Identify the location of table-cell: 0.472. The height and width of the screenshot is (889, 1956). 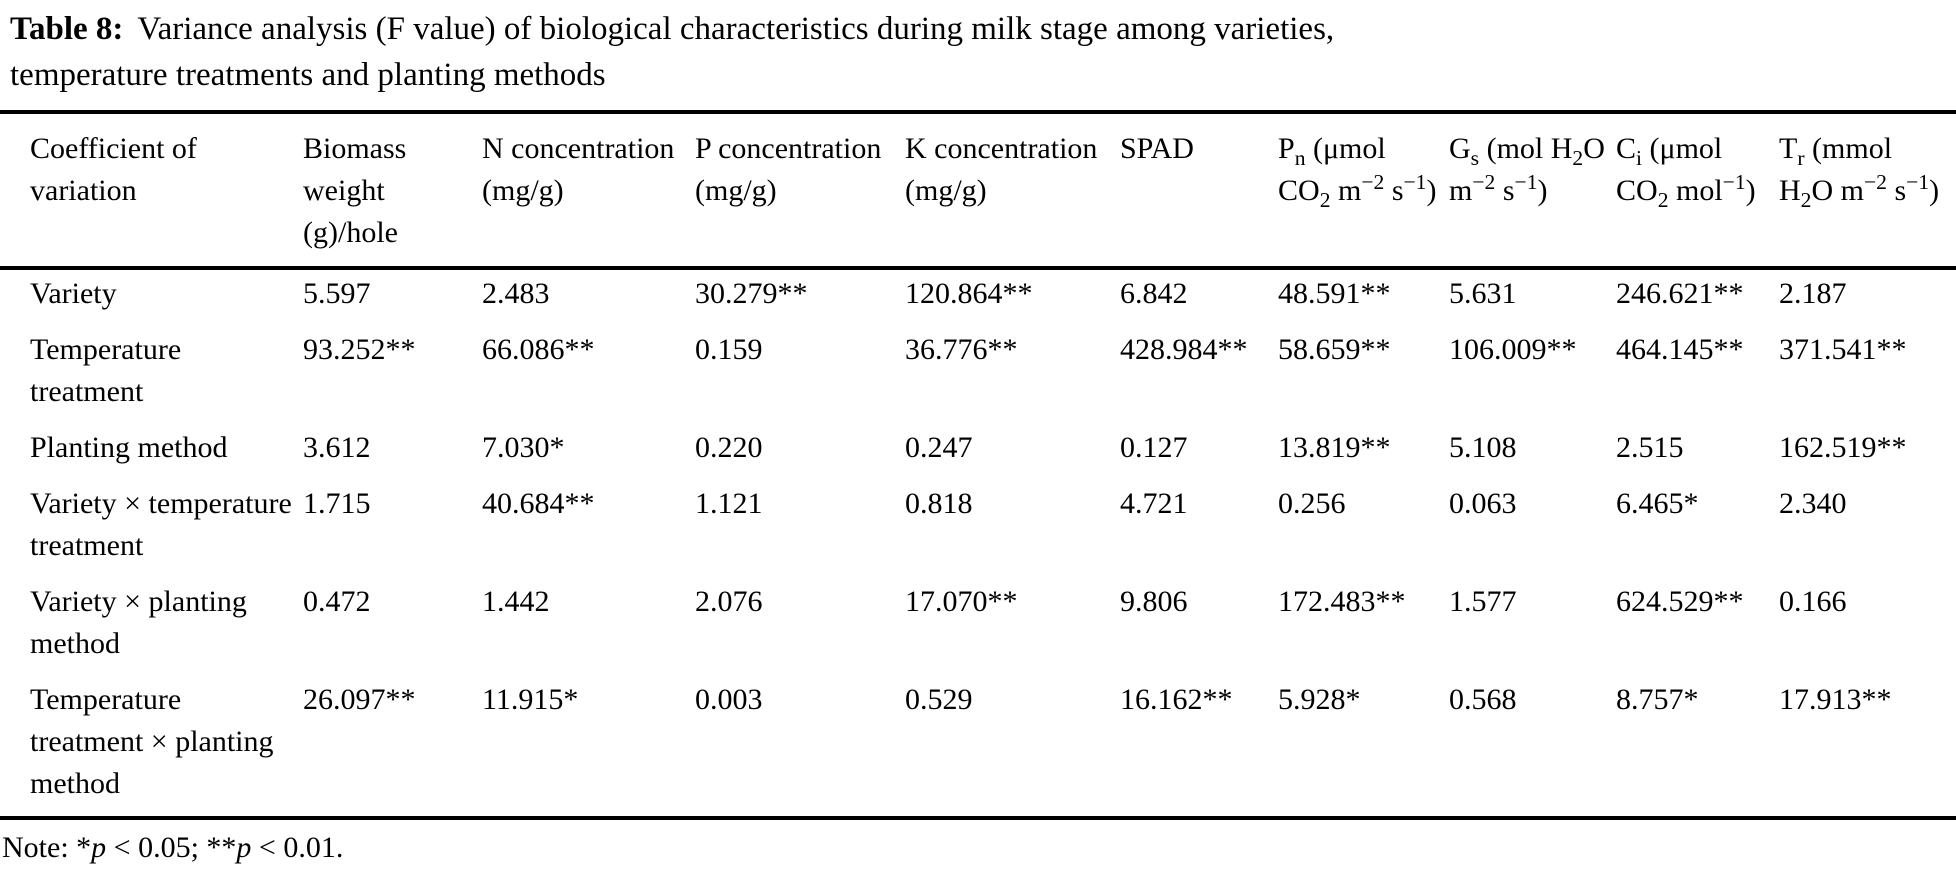
(337, 602).